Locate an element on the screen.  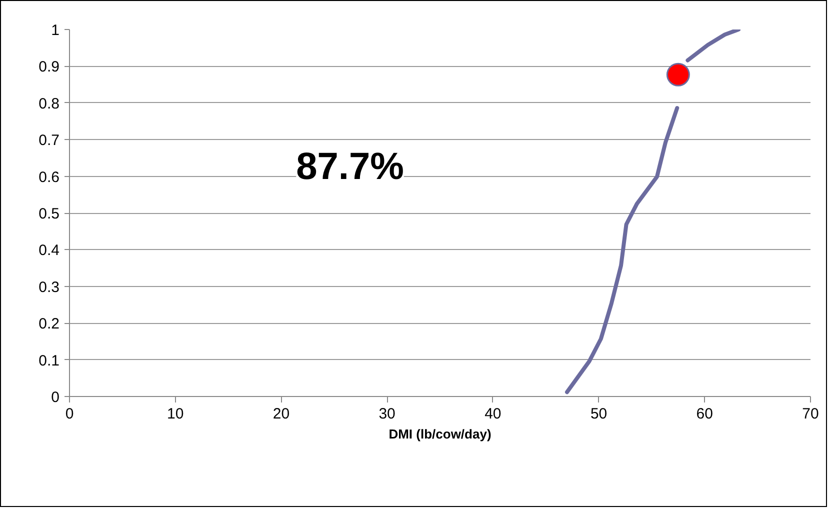
x-tick-label: 10 is located at coordinates (175, 414).